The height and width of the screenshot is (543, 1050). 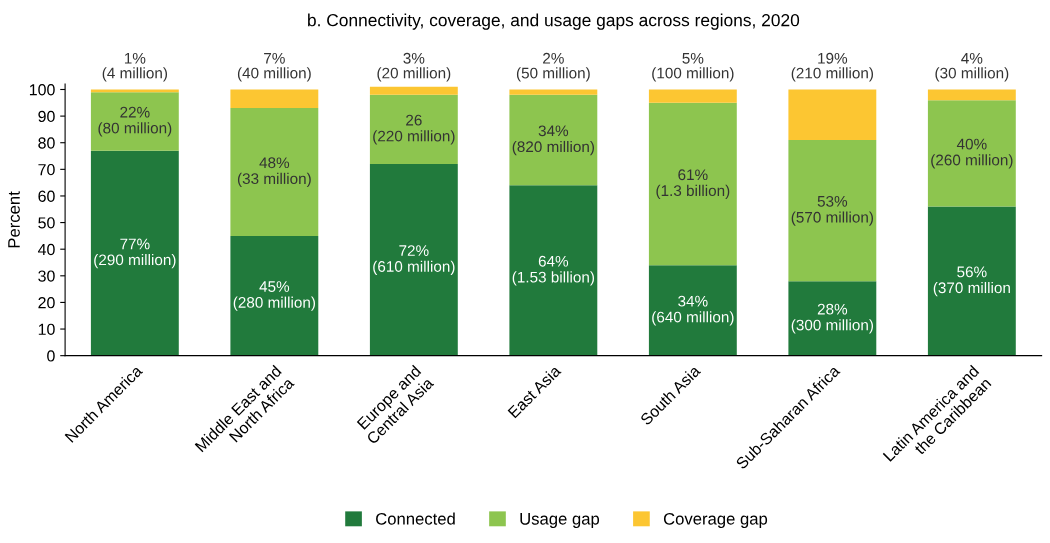 I want to click on data-label: 1% (4 million), so click(x=135, y=67).